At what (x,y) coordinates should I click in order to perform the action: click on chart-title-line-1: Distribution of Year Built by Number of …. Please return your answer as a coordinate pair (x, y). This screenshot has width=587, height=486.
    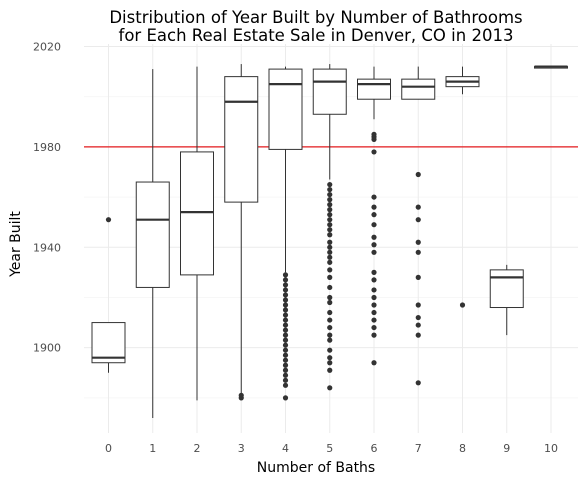
    Looking at the image, I should click on (315, 17).